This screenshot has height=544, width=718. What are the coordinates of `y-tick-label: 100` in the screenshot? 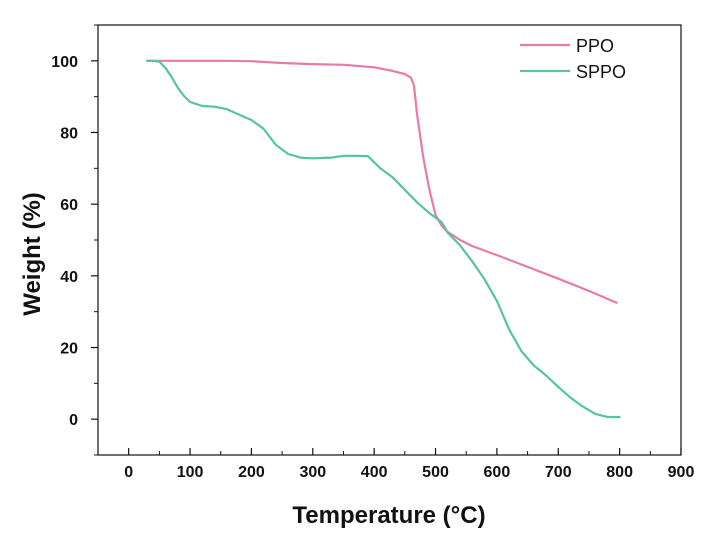 It's located at (64, 62).